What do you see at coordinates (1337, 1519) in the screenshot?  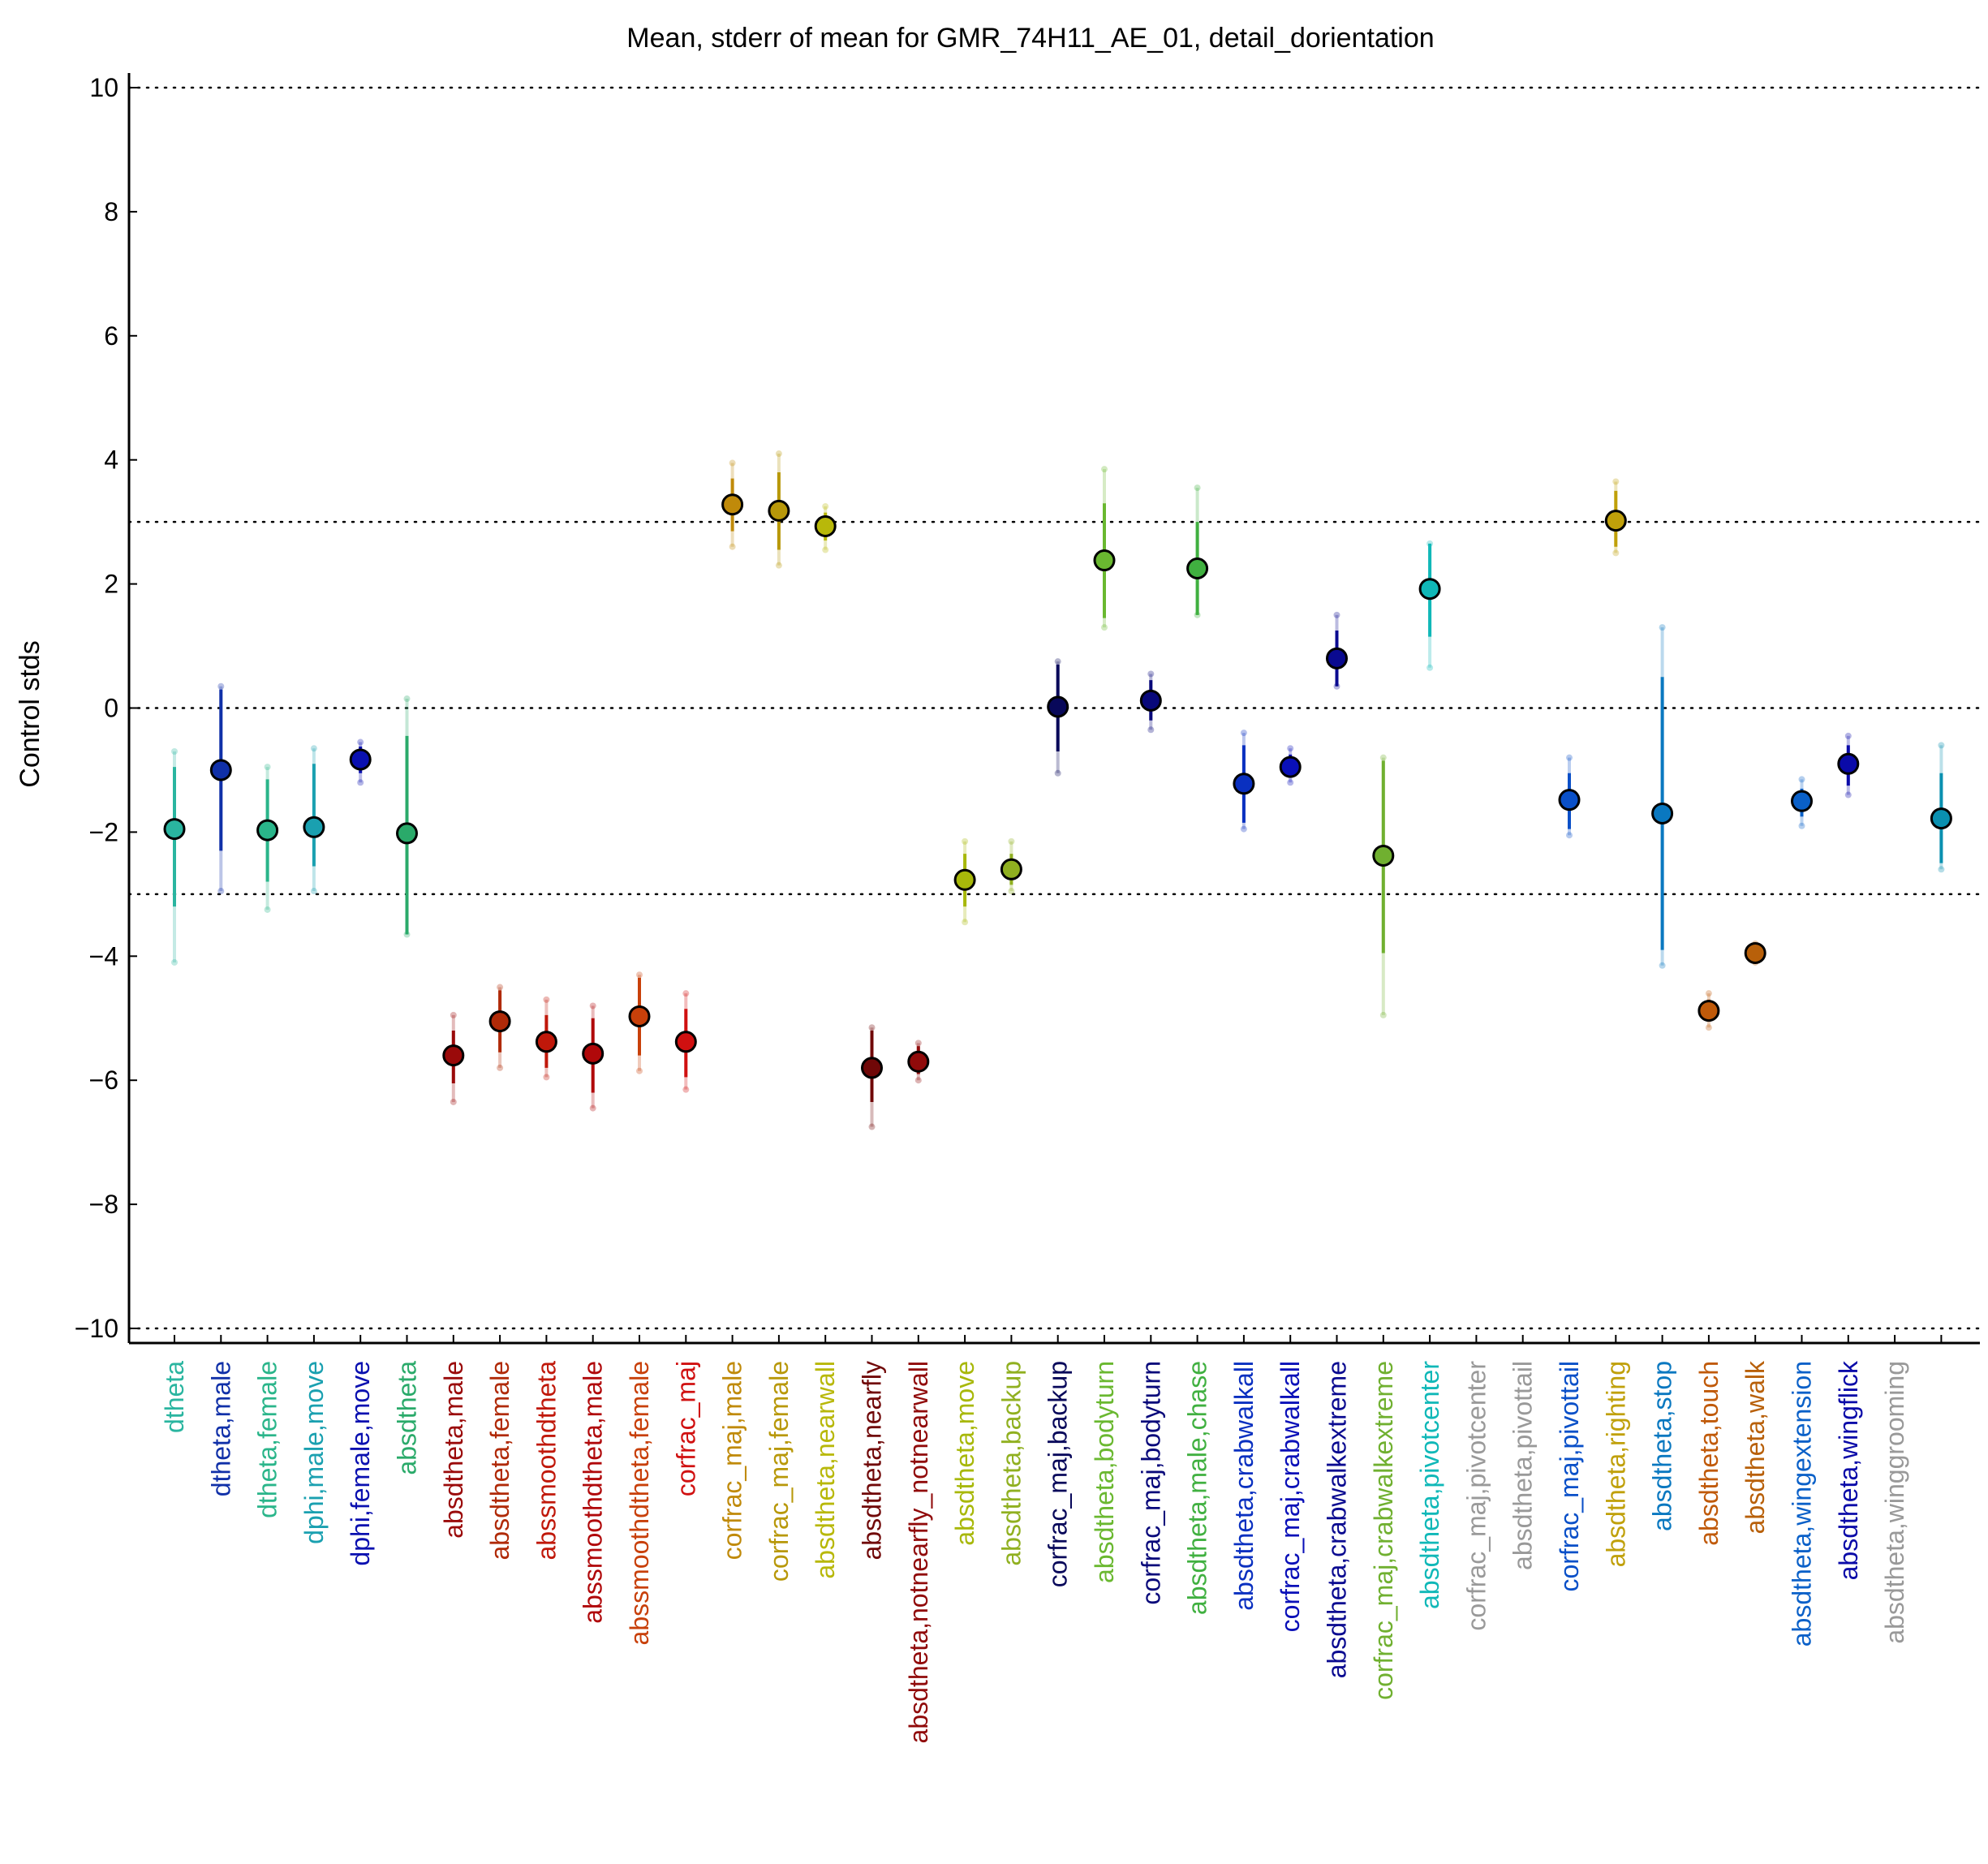 I see `x-tick-label: absdtheta,crabwalkextreme` at bounding box center [1337, 1519].